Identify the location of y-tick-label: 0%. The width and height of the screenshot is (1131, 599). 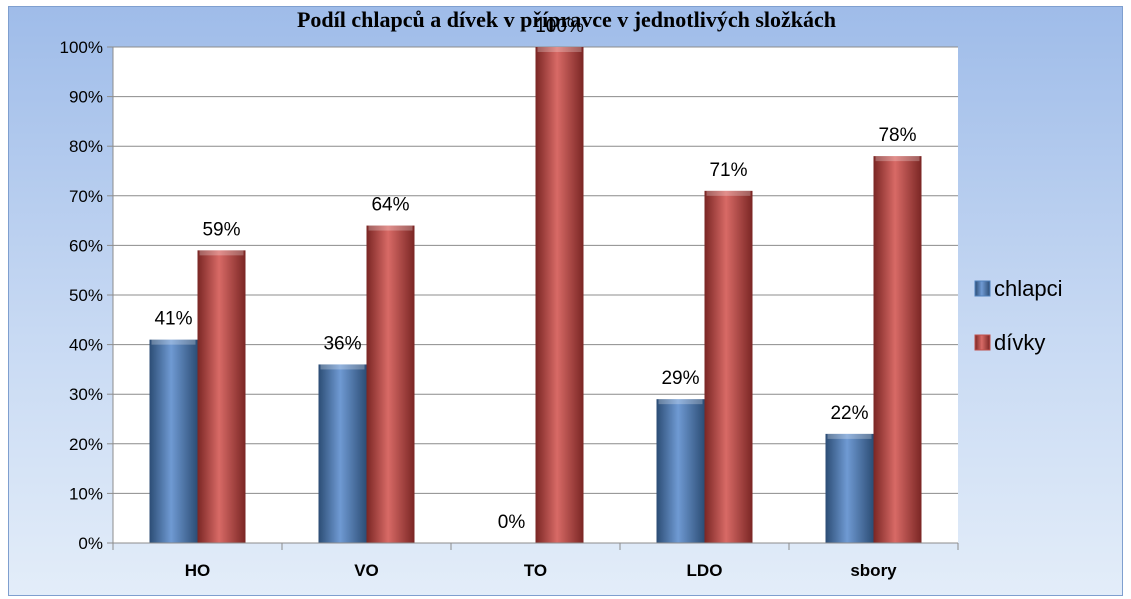
(90, 543).